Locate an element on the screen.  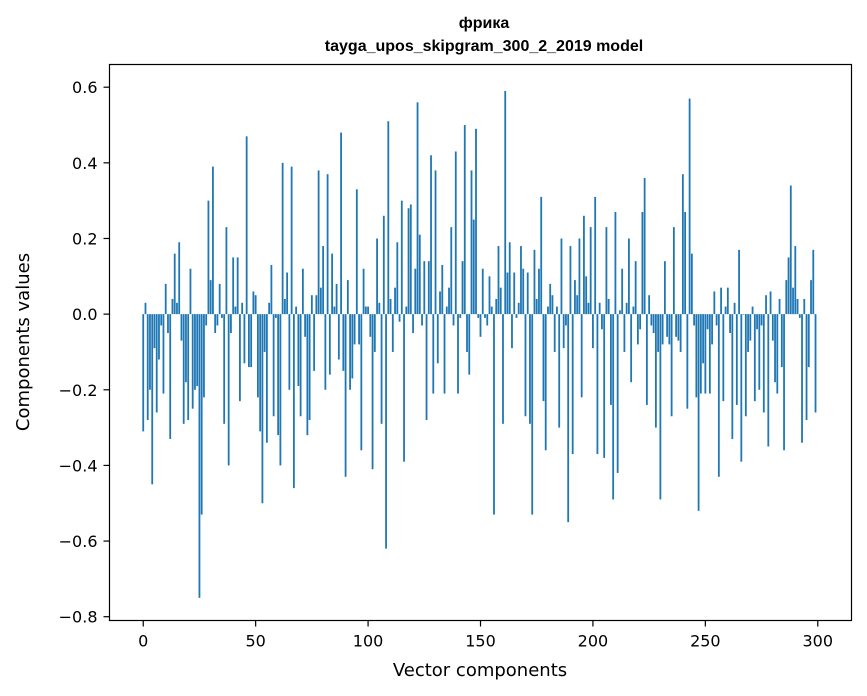
y-axis: −0.8 −0.6 −0.4 −0.2 0.0 0.2 0.4 0.6 is located at coordinates (84, 352).